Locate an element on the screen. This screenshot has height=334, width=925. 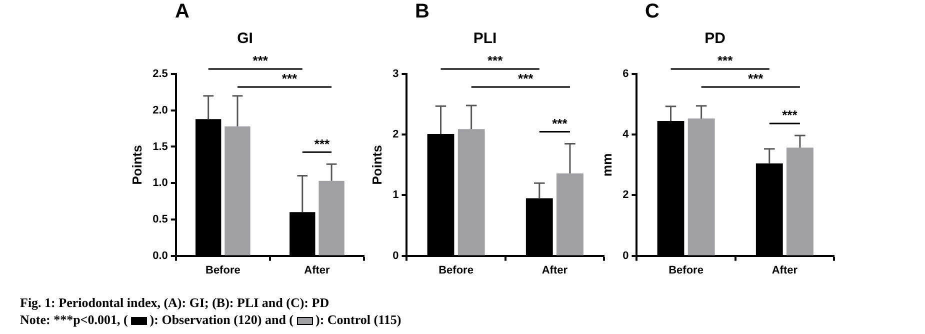
y-tick-label: 1.5 is located at coordinates (160, 146).